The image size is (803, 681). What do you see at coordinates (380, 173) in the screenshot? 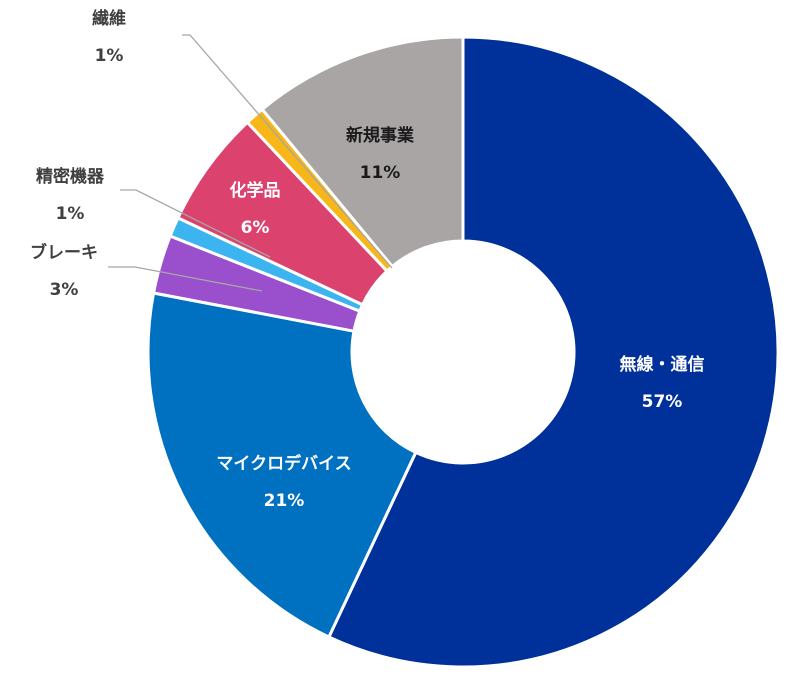
I see `slice-value-label-6: 11%` at bounding box center [380, 173].